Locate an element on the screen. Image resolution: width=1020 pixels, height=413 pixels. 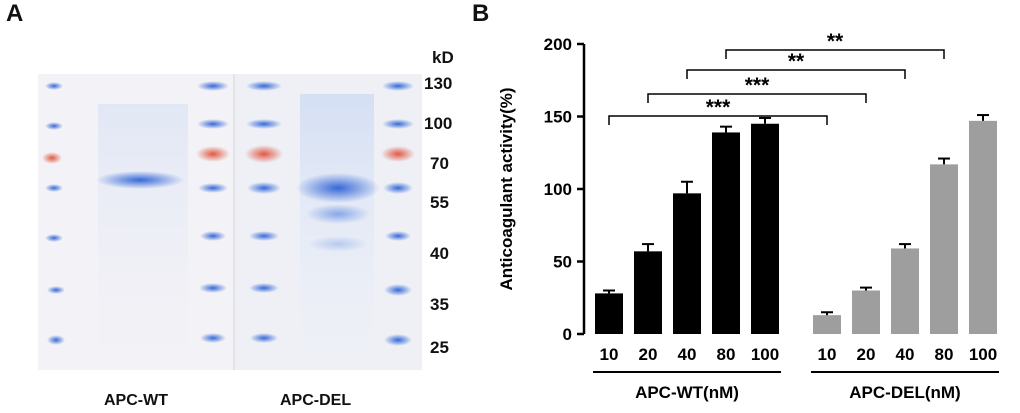
significance-label-2: *** is located at coordinates (757, 85).